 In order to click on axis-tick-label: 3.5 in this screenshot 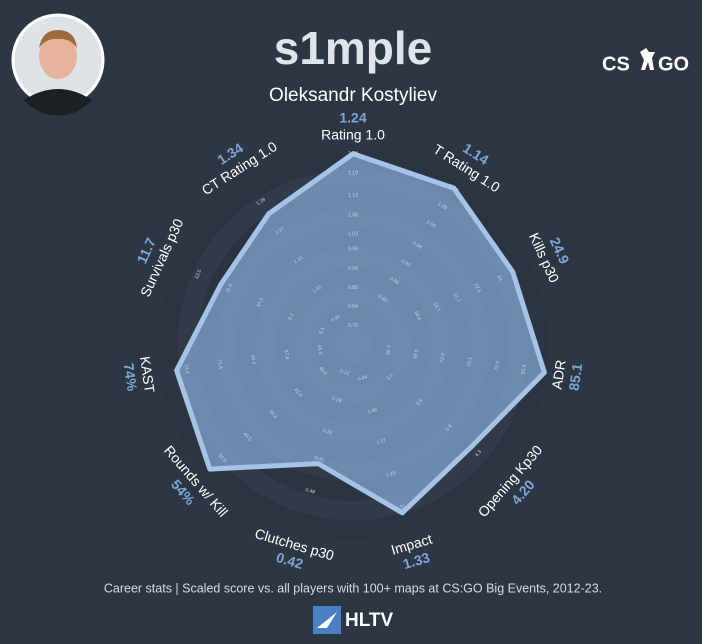, I will do `click(419, 402)`.